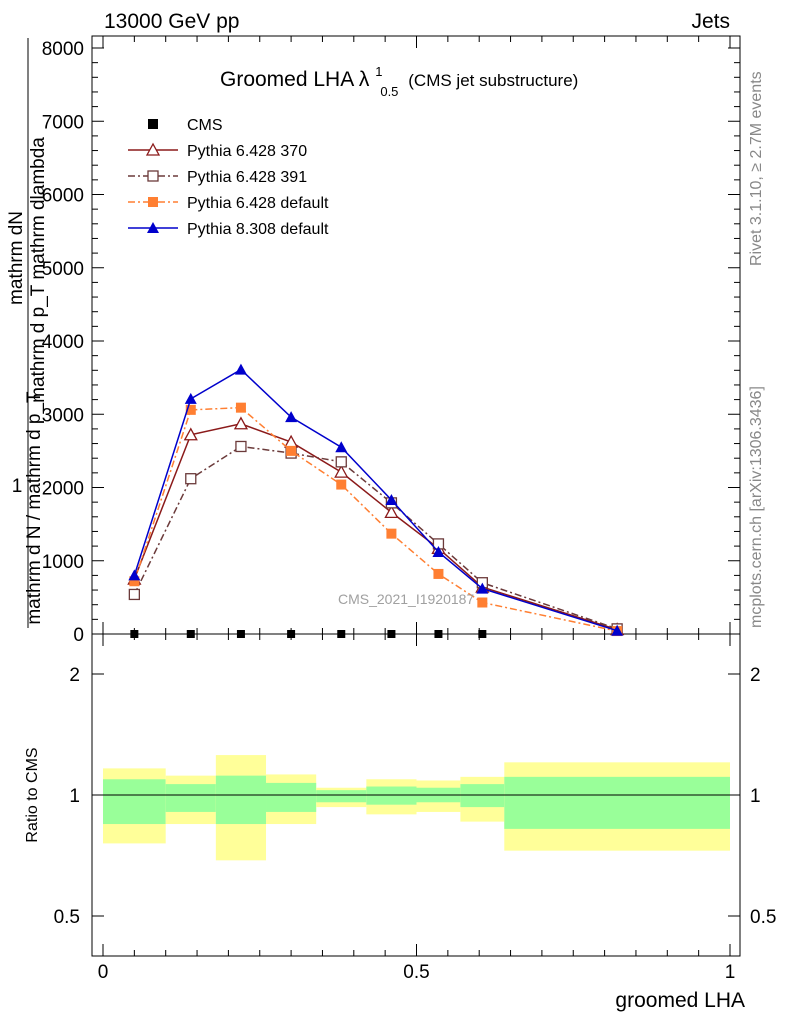 The height and width of the screenshot is (1024, 786). Describe the element at coordinates (38, 270) in the screenshot. I see `ylabel-top2: mathrm d p_T mathrm dlambda` at that location.